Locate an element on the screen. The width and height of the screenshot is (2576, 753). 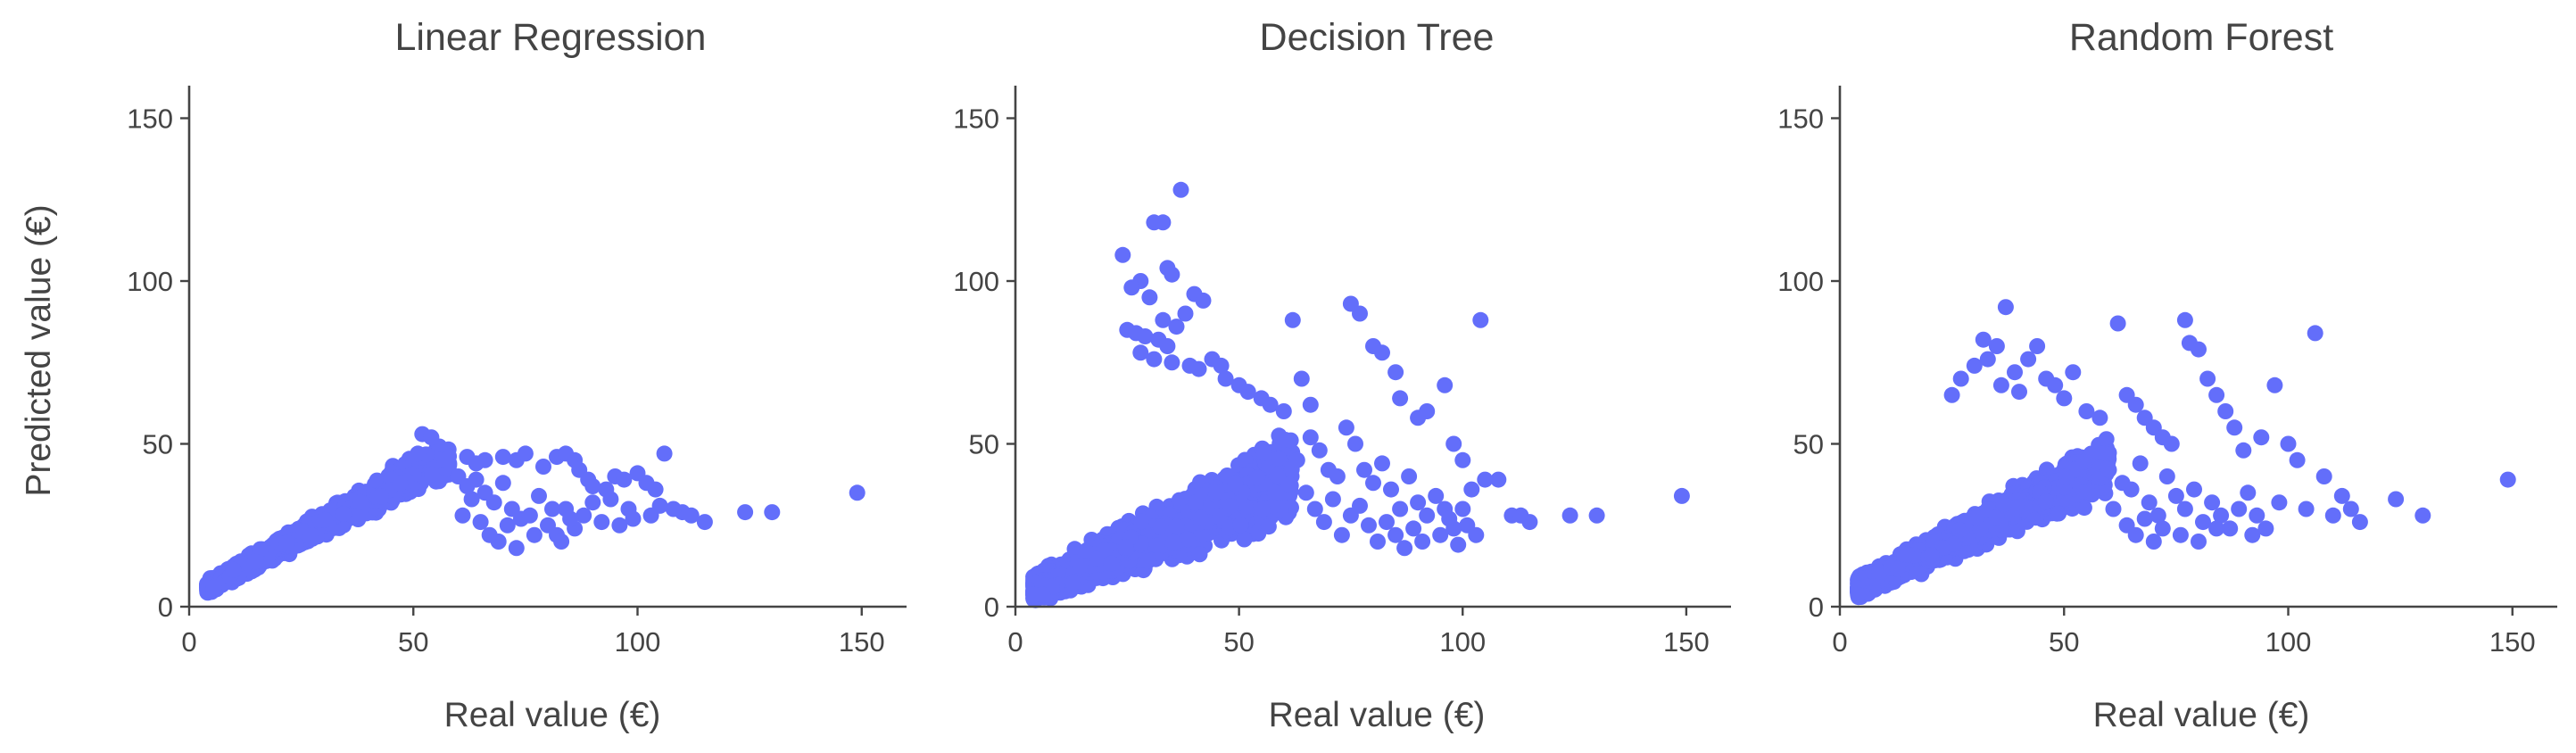
x-axis-title: Real value (€) is located at coordinates (552, 715).